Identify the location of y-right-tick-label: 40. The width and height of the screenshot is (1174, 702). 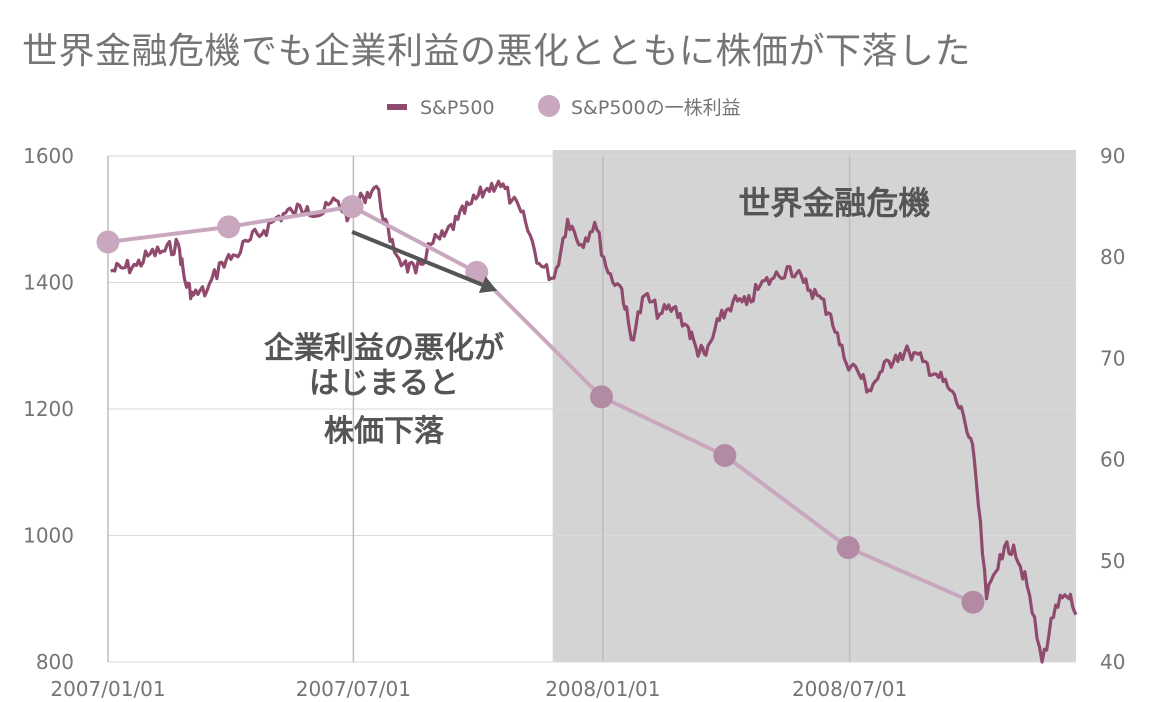
(1112, 662).